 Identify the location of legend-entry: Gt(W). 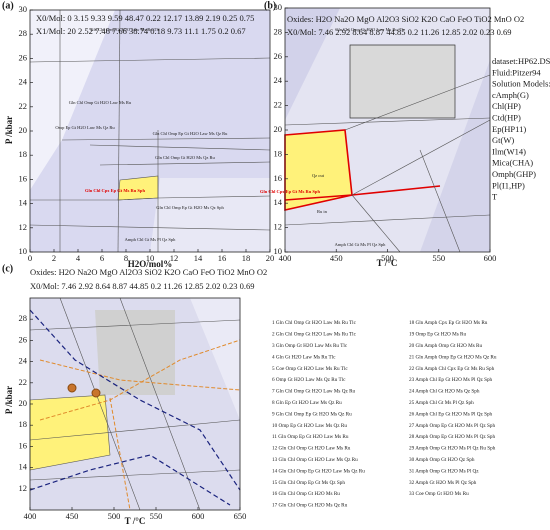
(503, 140).